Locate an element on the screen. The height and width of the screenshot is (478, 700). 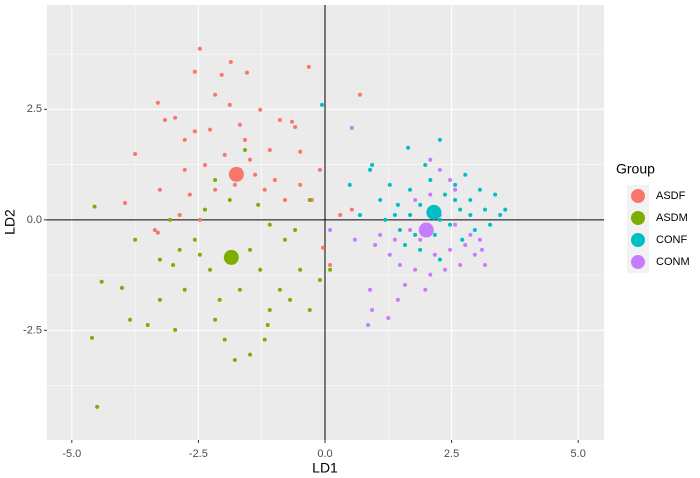
legend-label: ASDF is located at coordinates (671, 196).